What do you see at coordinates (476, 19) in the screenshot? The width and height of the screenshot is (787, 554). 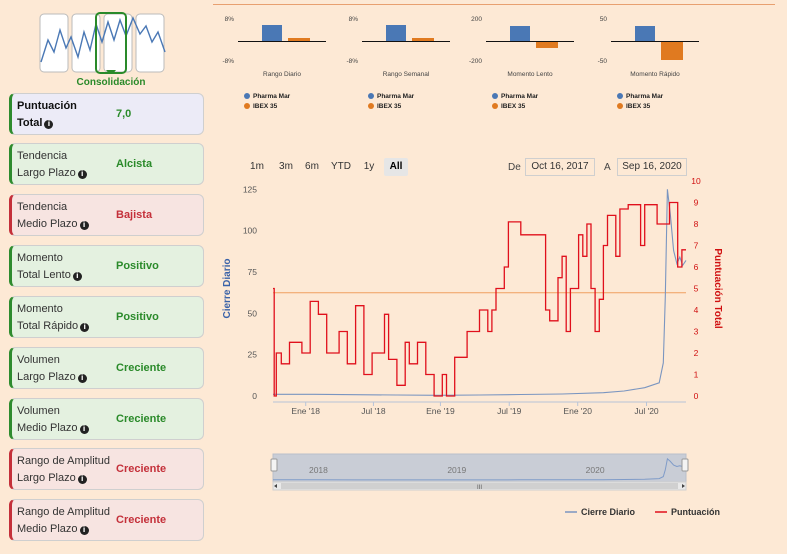 I see `y-axis-max-label: 200` at bounding box center [476, 19].